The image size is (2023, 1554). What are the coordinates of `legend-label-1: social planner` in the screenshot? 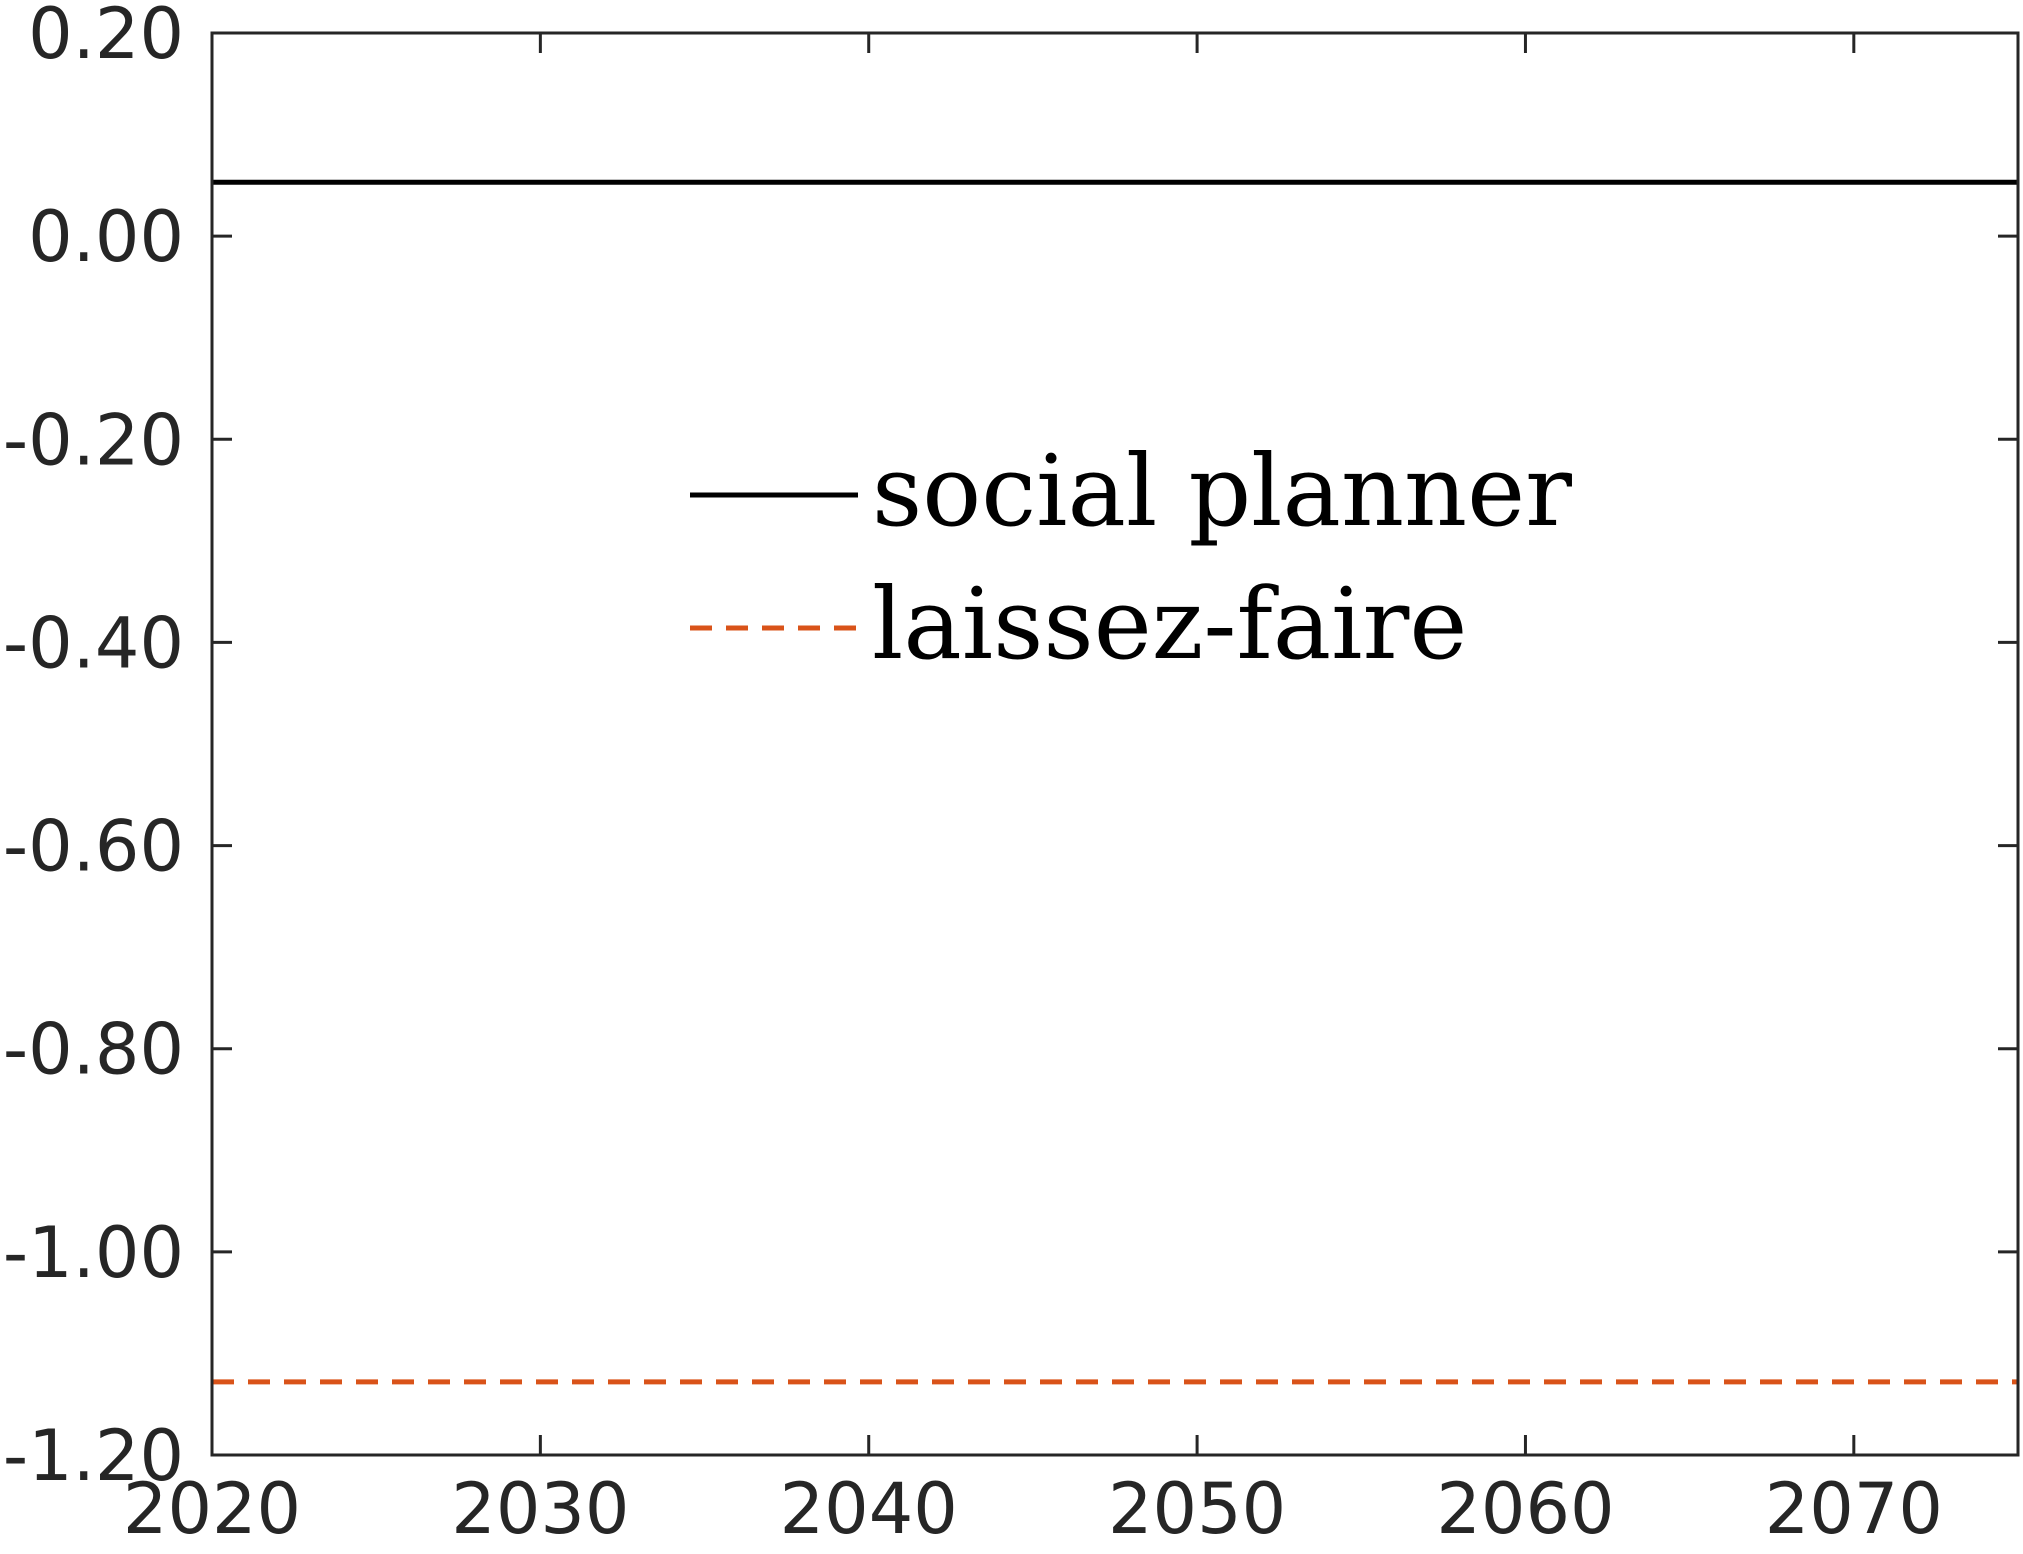 It's located at (1222, 492).